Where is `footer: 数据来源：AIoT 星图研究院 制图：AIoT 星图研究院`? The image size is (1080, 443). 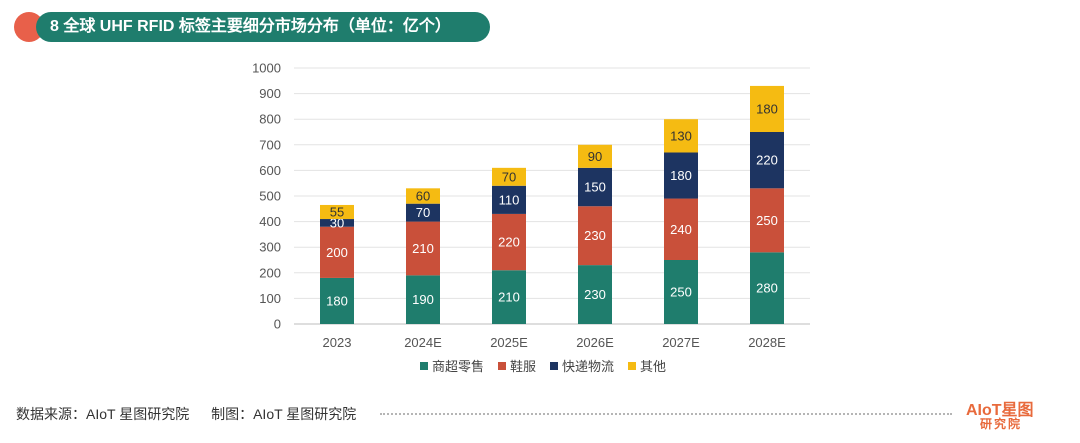 footer: 数据来源：AIoT 星图研究院 制图：AIoT 星图研究院 is located at coordinates (195, 414).